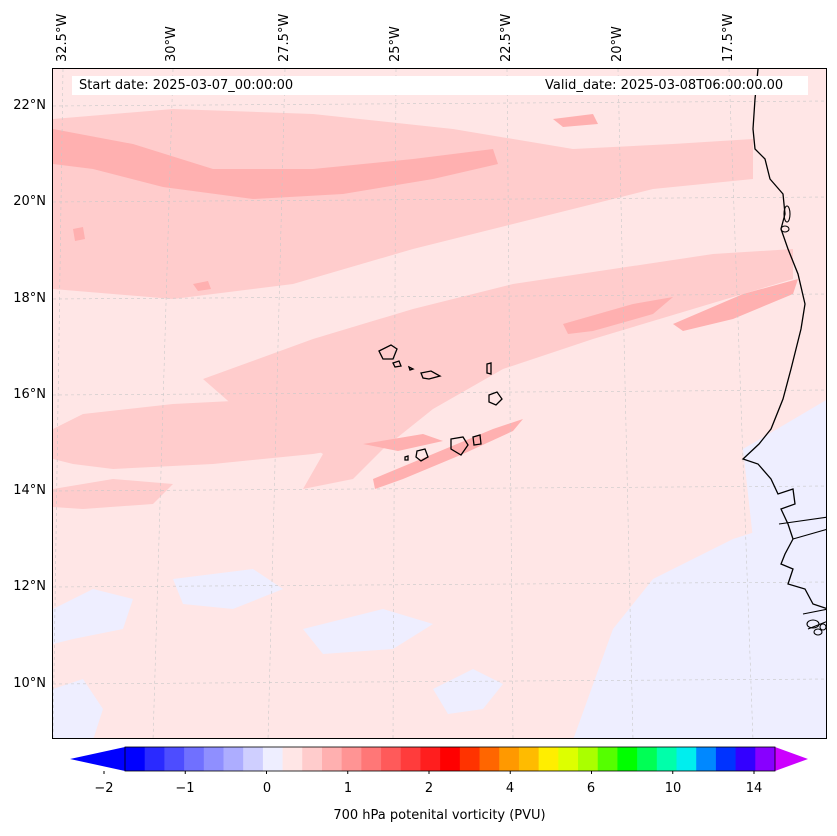 Image resolution: width=837 pixels, height=836 pixels. Describe the element at coordinates (429, 788) in the screenshot. I see `colorbar-tick-label: 2` at that location.